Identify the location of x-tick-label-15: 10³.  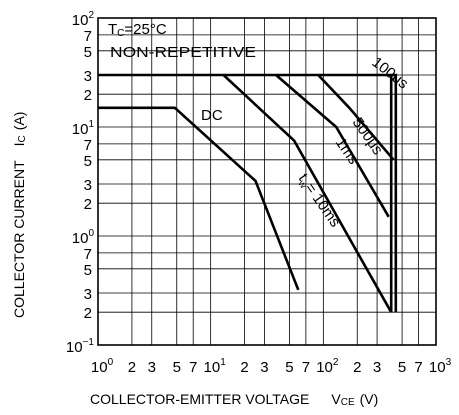
(440, 366).